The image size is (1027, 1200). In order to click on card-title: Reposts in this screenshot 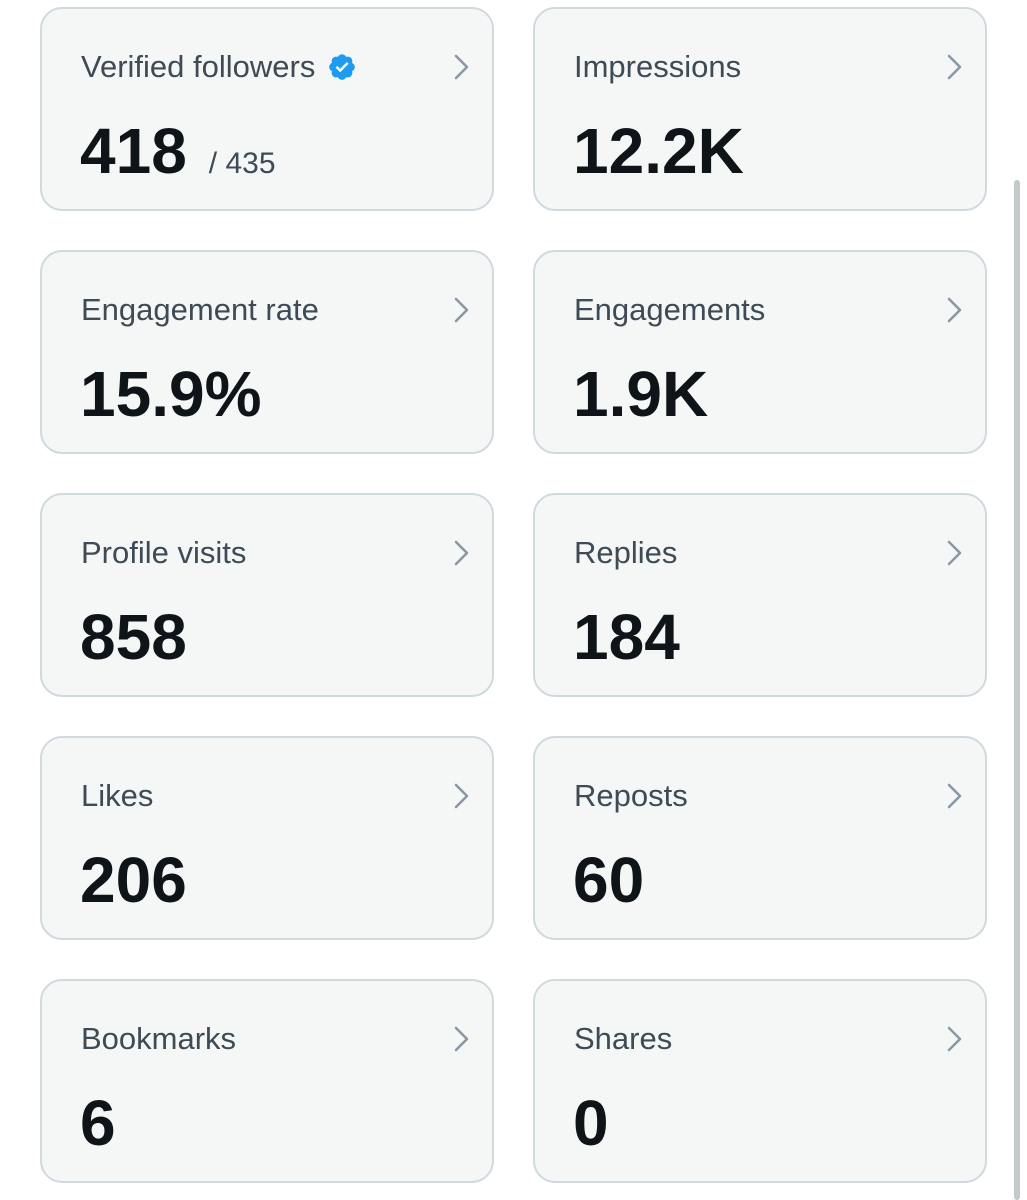, I will do `click(631, 796)`.